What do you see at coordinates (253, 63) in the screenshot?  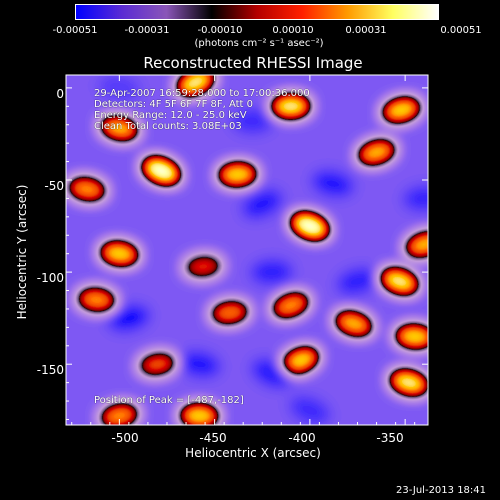 I see `chart-title: Reconstructed RHESSI Image` at bounding box center [253, 63].